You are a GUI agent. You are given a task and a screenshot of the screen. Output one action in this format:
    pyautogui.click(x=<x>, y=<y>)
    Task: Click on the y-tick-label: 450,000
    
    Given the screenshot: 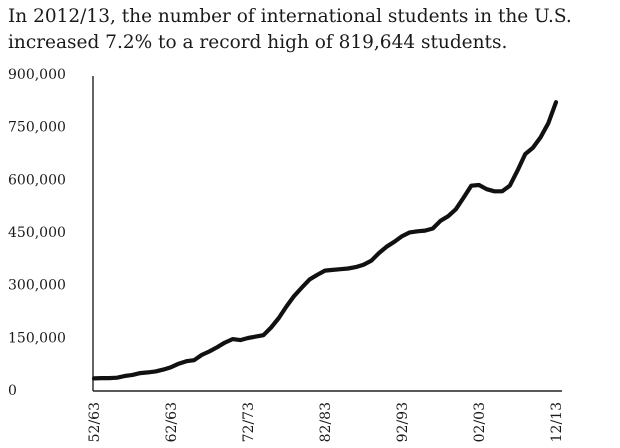 What is the action you would take?
    pyautogui.click(x=37, y=233)
    